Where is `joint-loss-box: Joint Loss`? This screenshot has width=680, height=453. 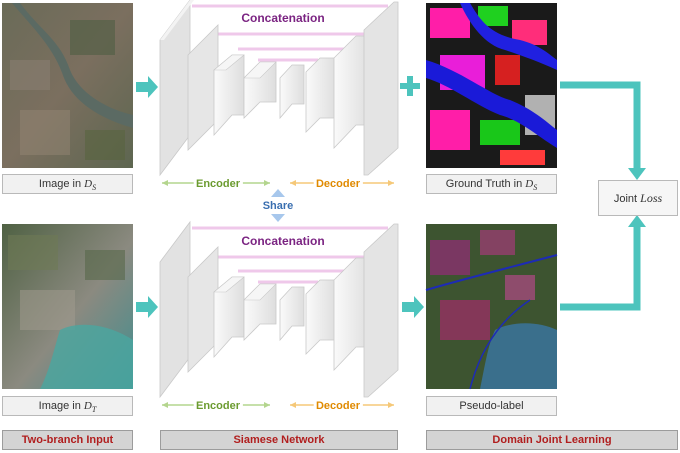
joint-loss-box: Joint Loss is located at coordinates (638, 198).